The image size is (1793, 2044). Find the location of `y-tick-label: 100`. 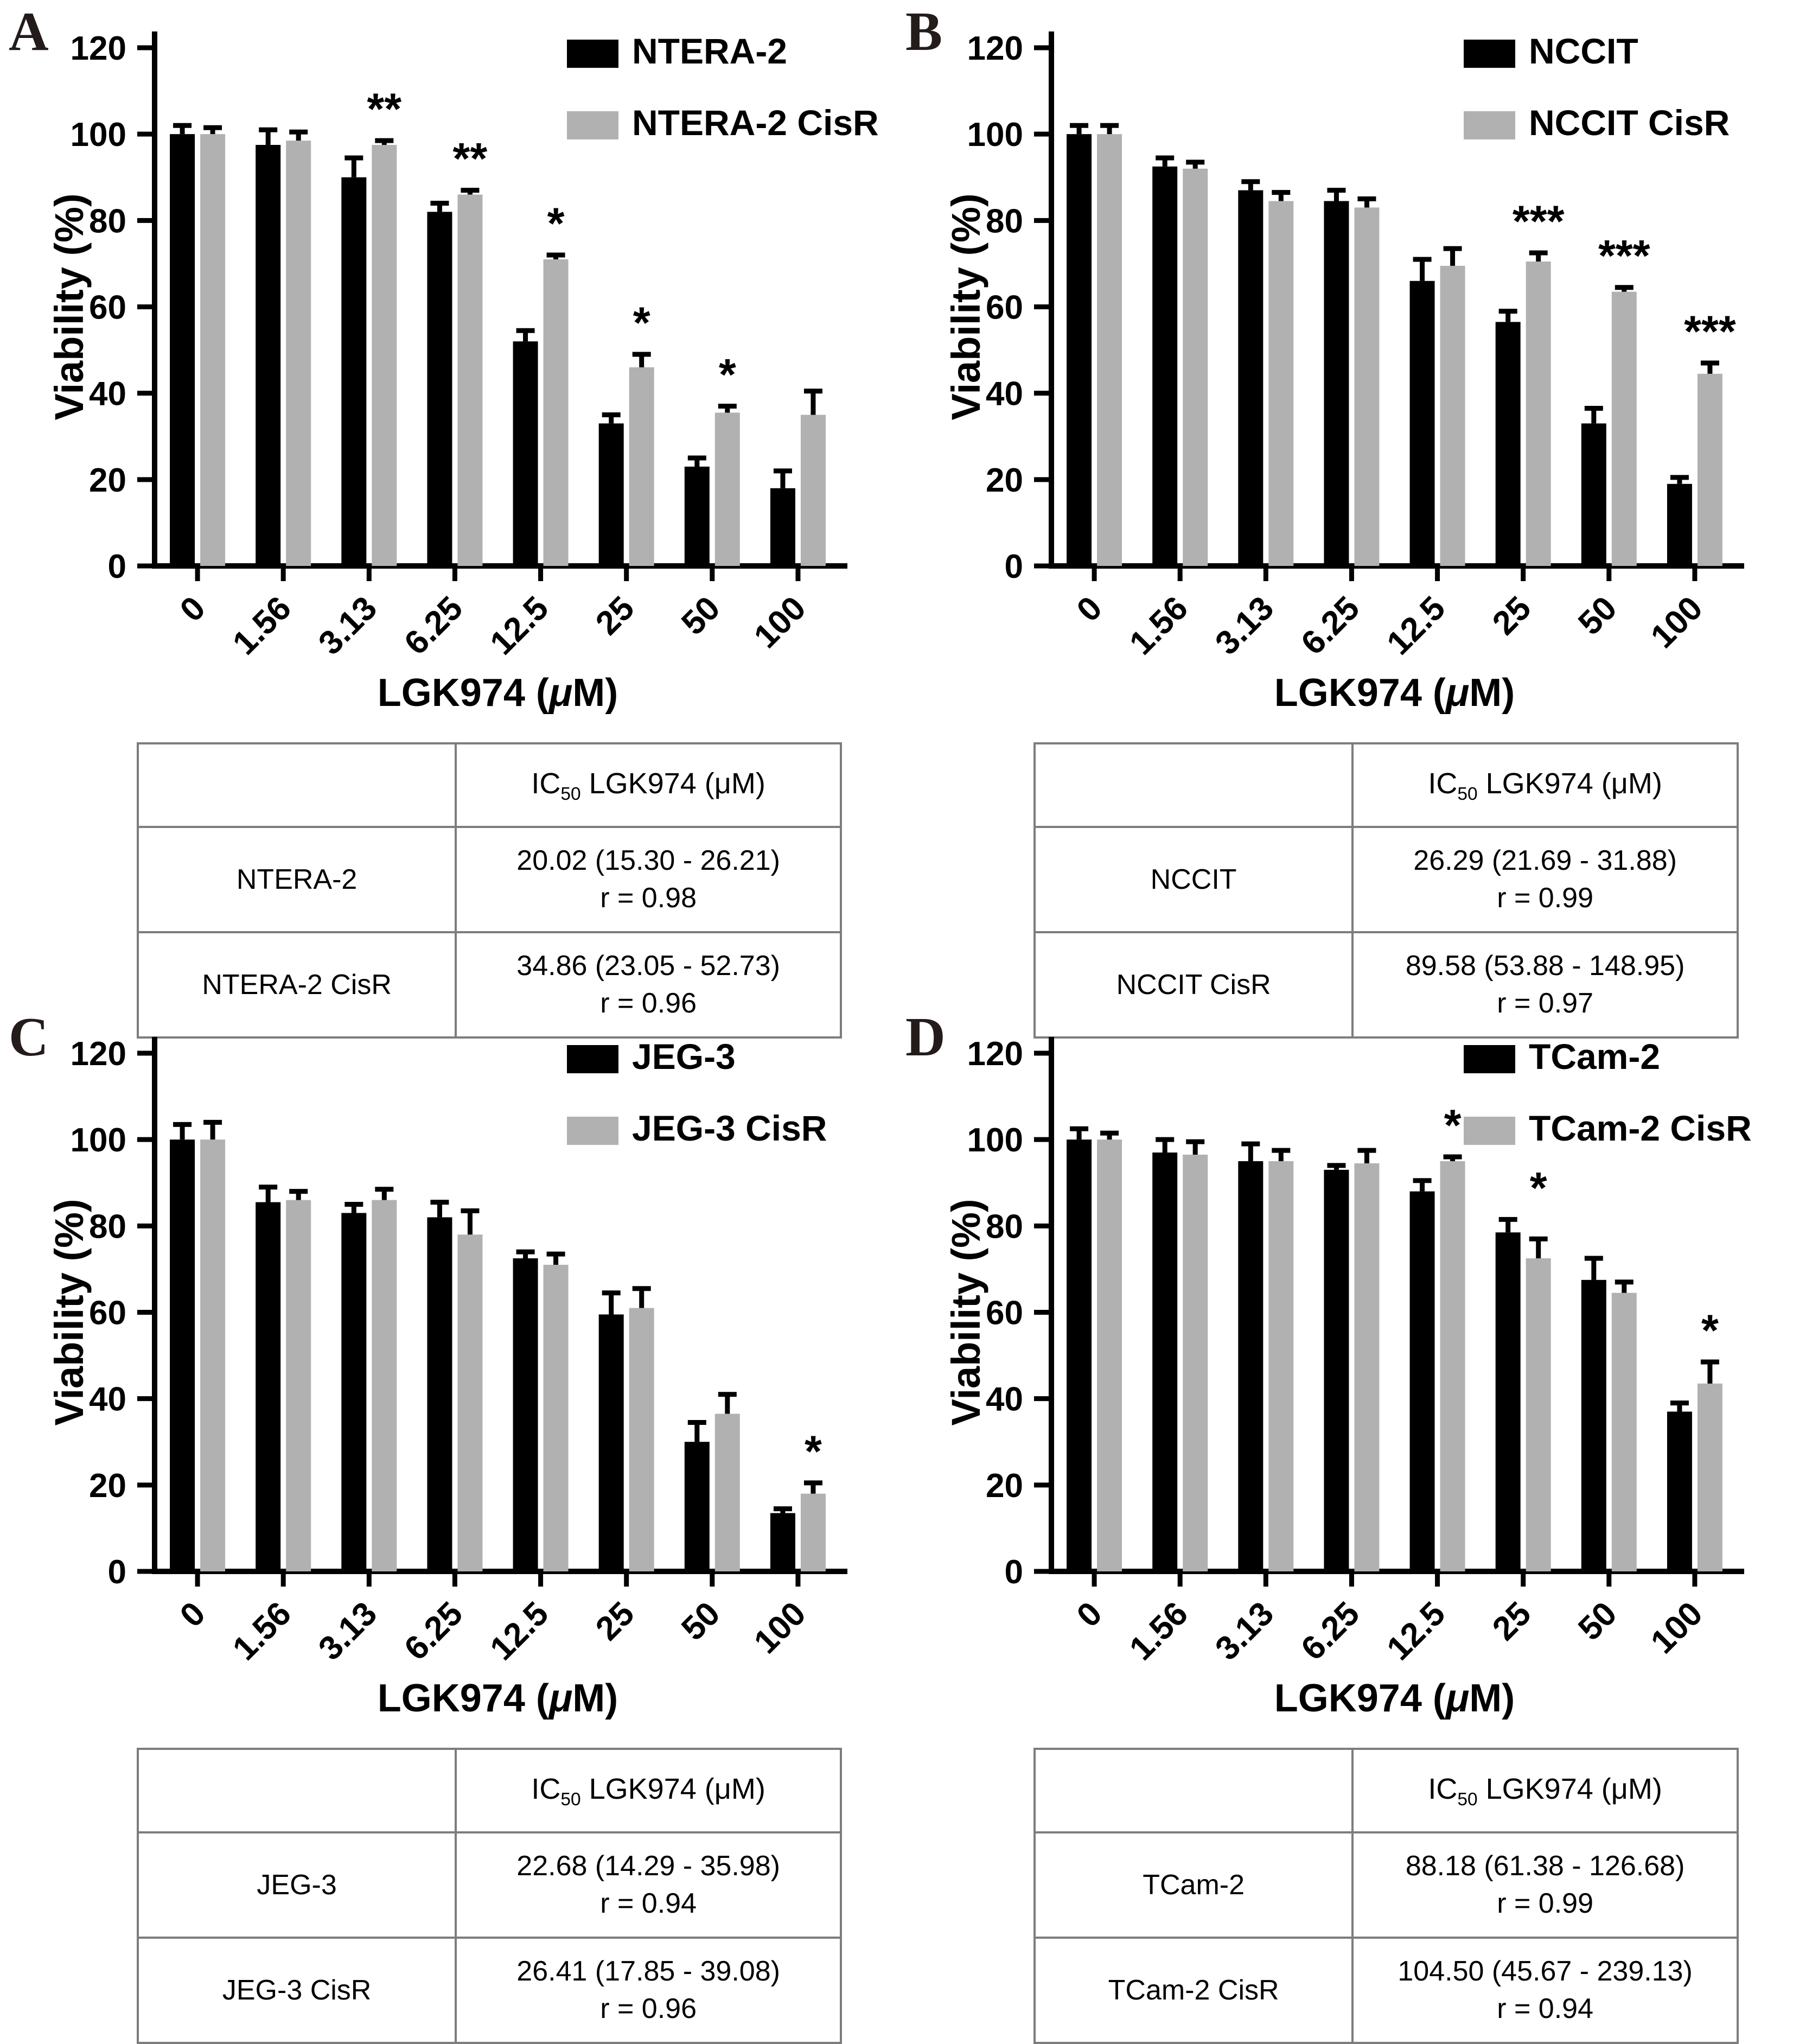

y-tick-label: 100 is located at coordinates (995, 135).